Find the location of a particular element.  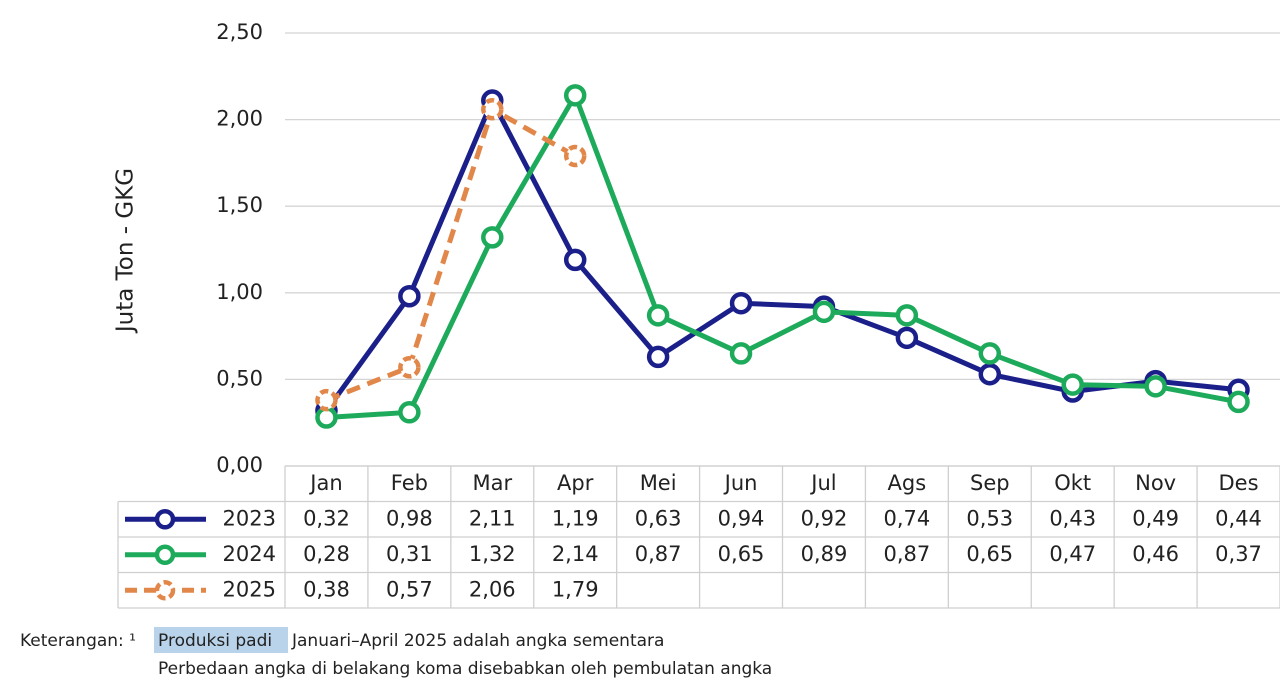

data-label: 1,19 is located at coordinates (575, 518).